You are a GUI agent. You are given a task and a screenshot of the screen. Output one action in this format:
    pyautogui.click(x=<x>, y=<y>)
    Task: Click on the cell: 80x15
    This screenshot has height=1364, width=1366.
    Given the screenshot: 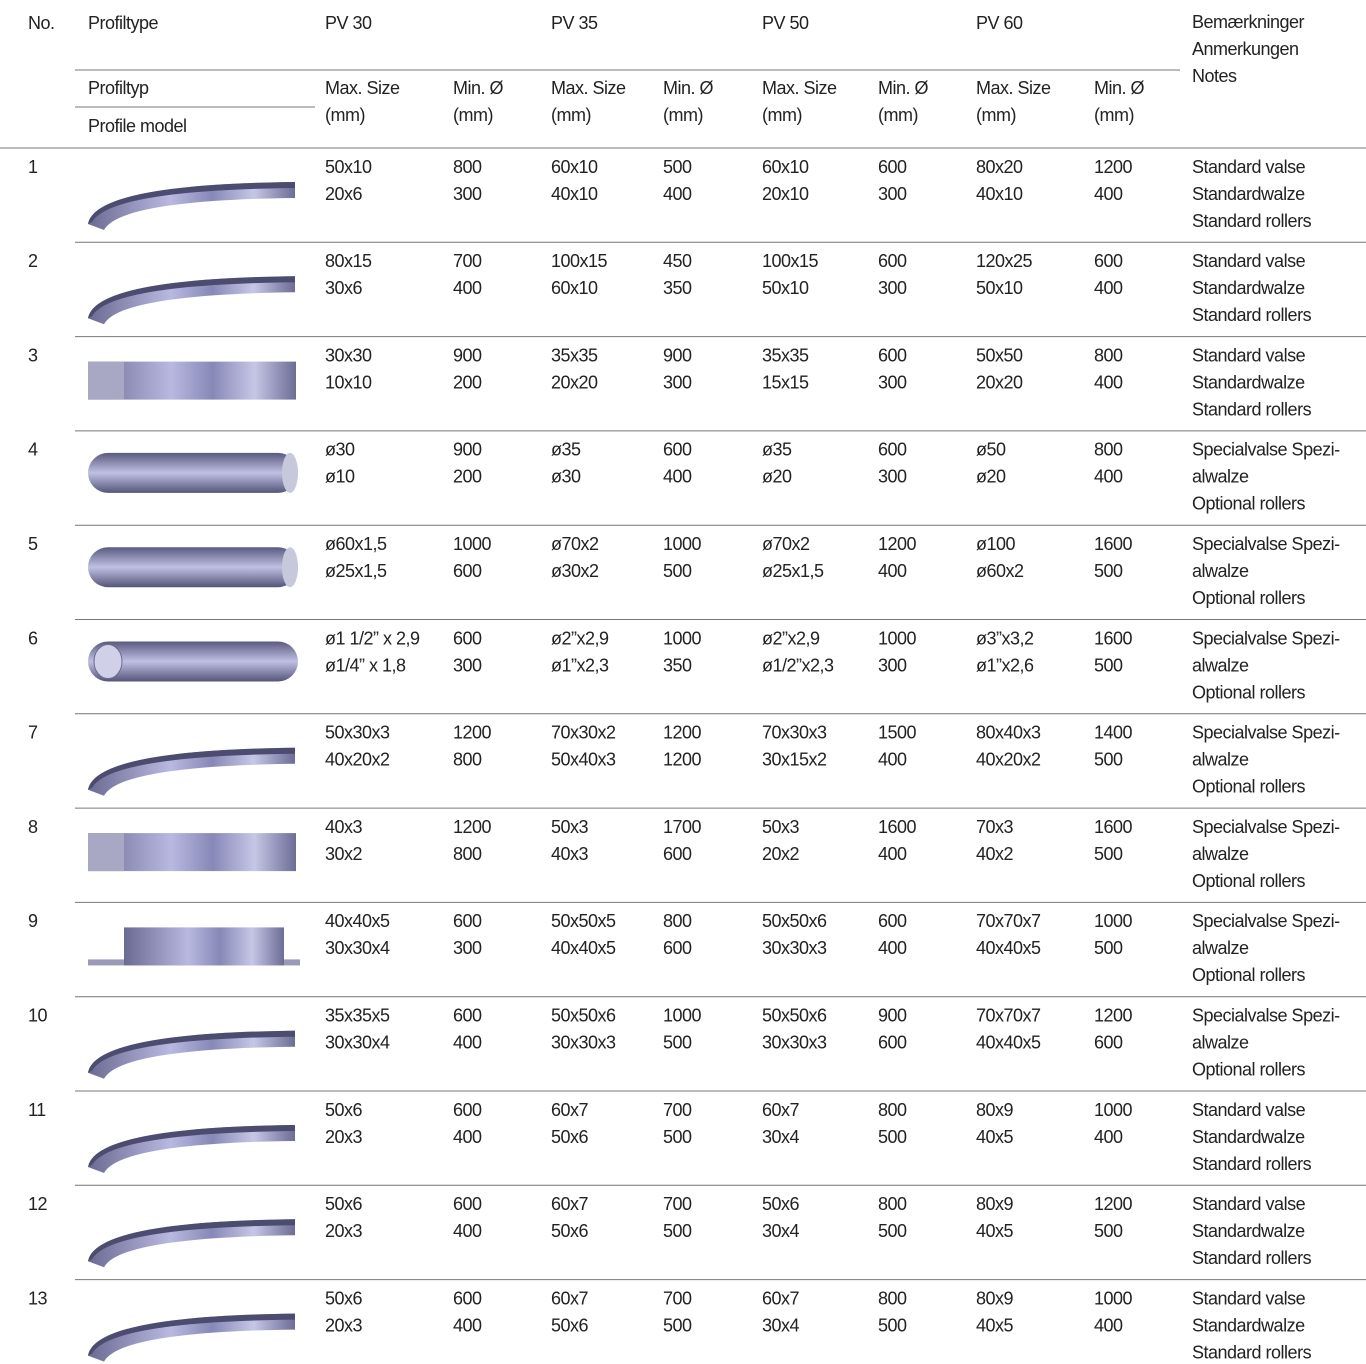 What is the action you would take?
    pyautogui.click(x=348, y=261)
    